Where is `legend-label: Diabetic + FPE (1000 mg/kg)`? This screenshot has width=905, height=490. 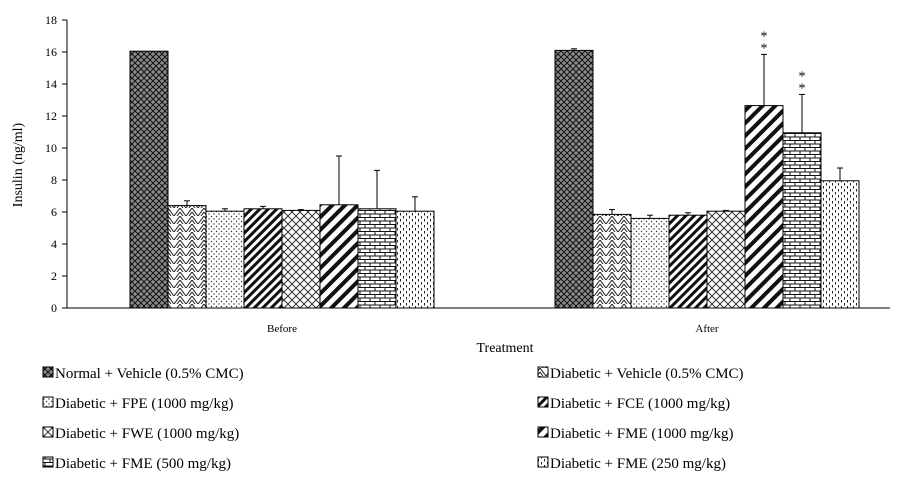 legend-label: Diabetic + FPE (1000 mg/kg) is located at coordinates (144, 404).